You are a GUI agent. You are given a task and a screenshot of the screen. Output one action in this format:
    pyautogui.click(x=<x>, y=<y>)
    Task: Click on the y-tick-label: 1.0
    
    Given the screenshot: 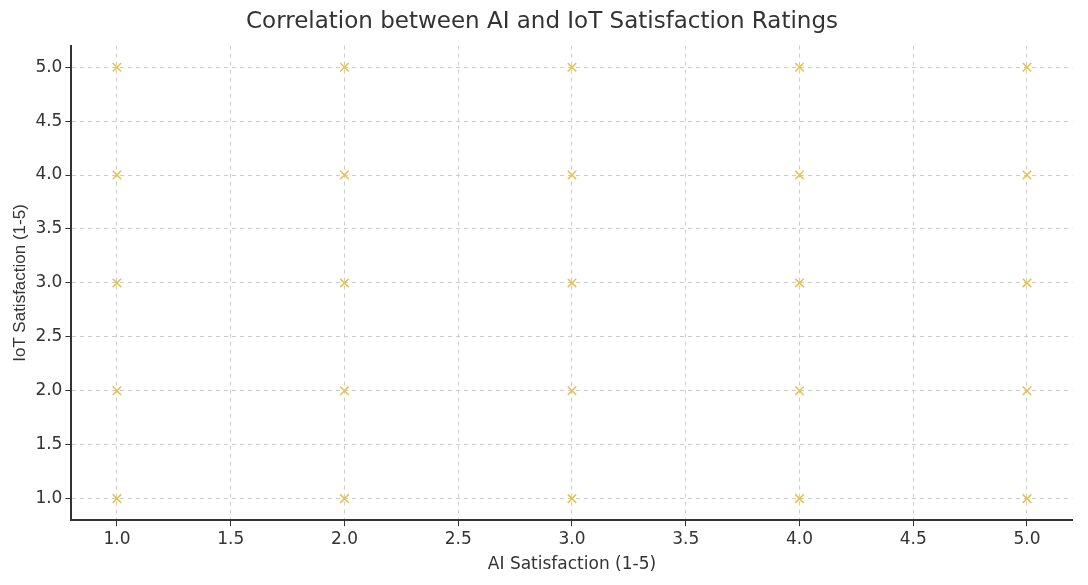 What is the action you would take?
    pyautogui.click(x=49, y=497)
    